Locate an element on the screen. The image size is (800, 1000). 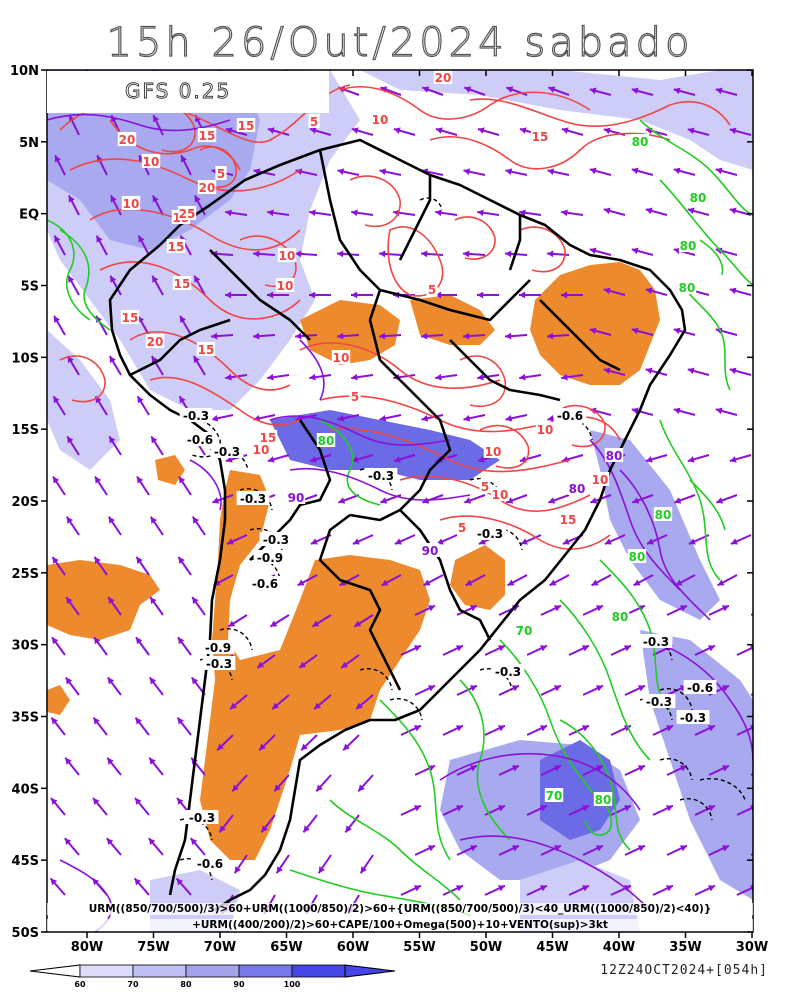
lon-label: 70W is located at coordinates (220, 947).